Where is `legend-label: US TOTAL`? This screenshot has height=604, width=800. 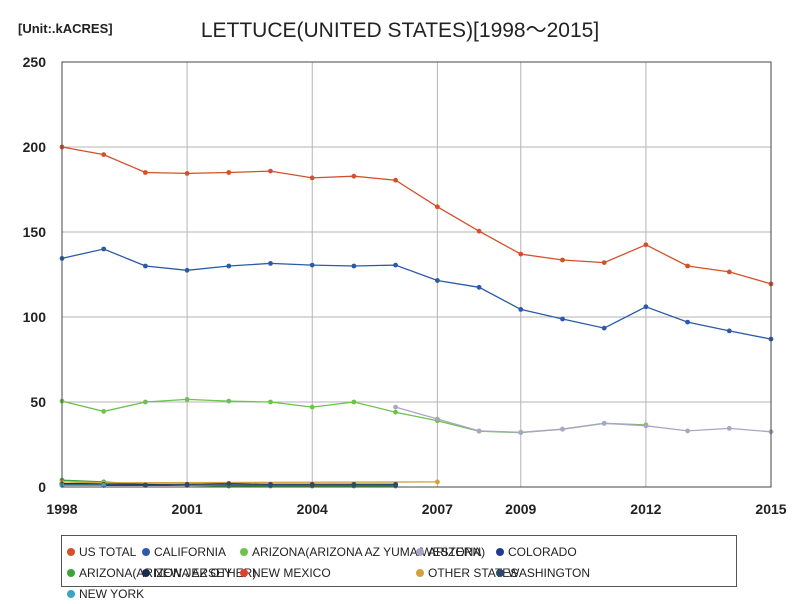 legend-label: US TOTAL is located at coordinates (108, 551).